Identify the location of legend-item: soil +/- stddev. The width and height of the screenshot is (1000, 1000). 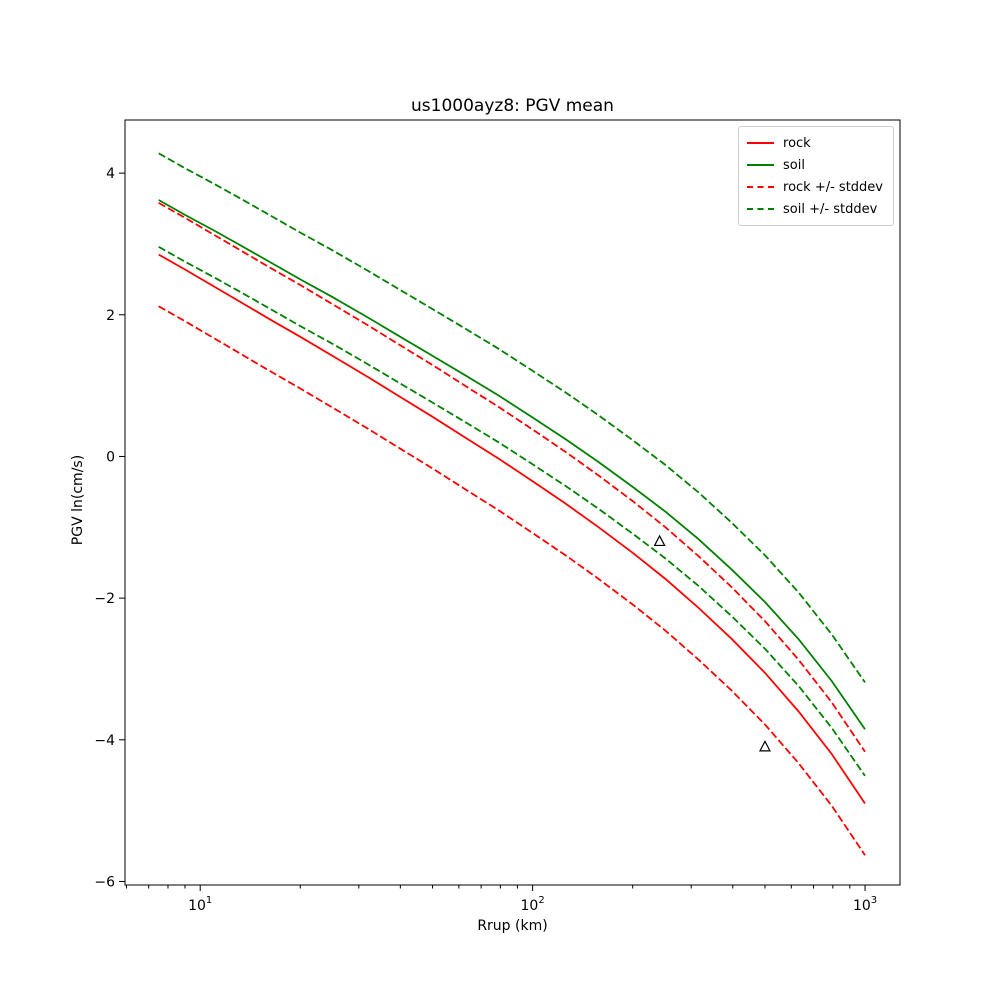
(815, 209).